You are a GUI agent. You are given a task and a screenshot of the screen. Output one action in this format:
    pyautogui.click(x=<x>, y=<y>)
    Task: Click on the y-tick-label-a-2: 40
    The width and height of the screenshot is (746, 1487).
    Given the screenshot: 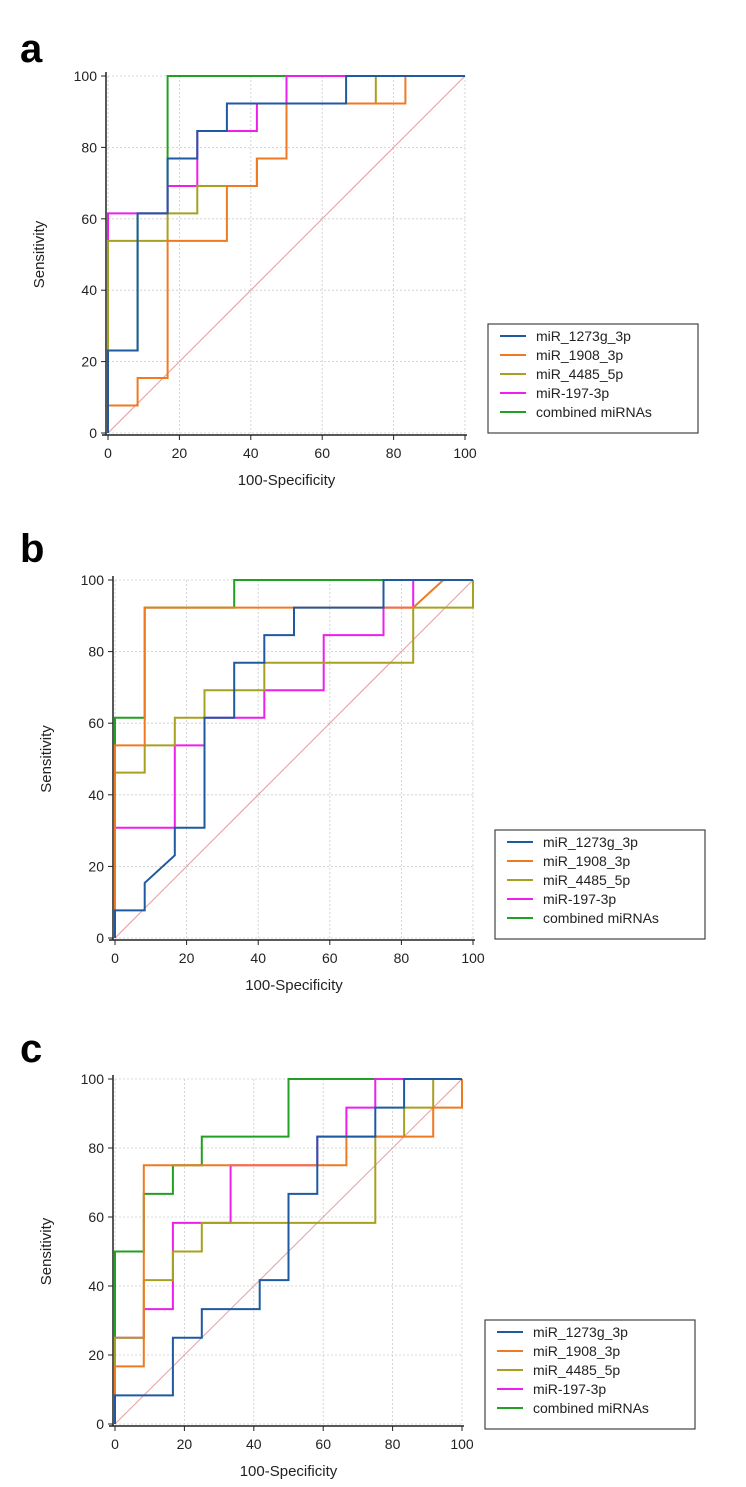 What is the action you would take?
    pyautogui.click(x=89, y=290)
    